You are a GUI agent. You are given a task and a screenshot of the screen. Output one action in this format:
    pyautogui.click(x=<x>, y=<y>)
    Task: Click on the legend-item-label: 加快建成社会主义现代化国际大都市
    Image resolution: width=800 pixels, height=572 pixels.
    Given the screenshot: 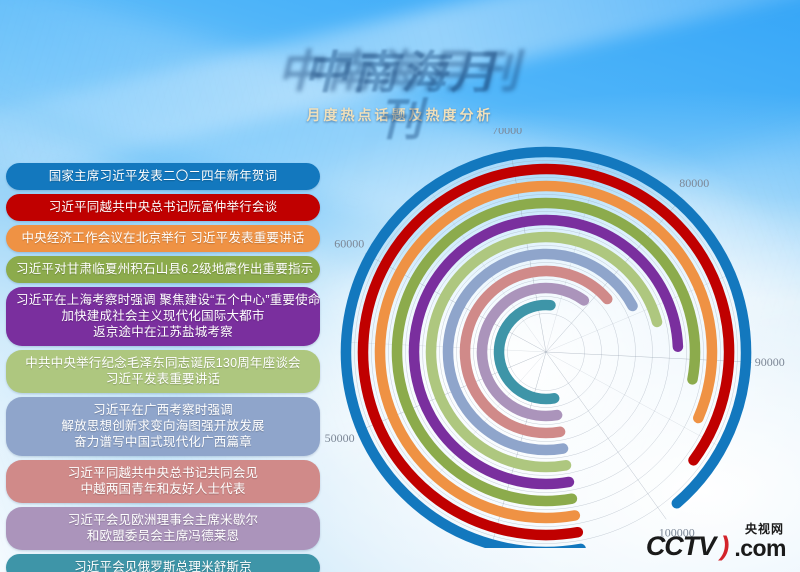 What is the action you would take?
    pyautogui.click(x=163, y=316)
    